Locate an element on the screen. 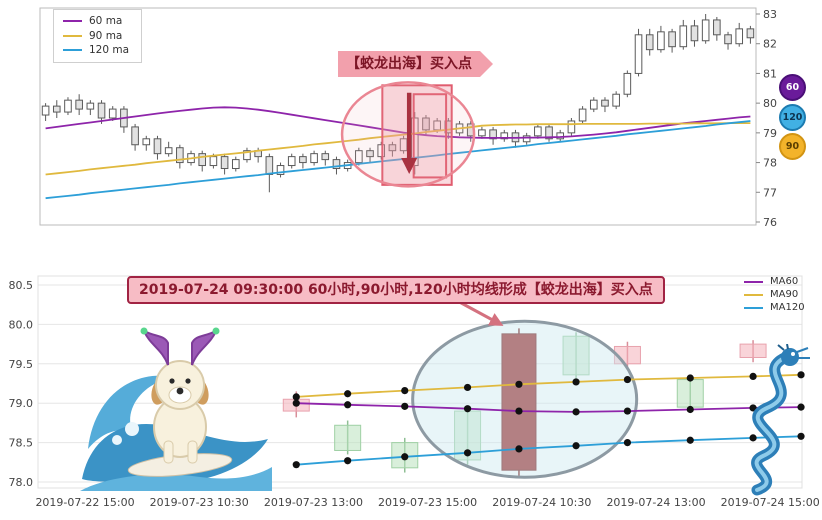  svg-text: 80.0 is located at coordinates (21, 324).